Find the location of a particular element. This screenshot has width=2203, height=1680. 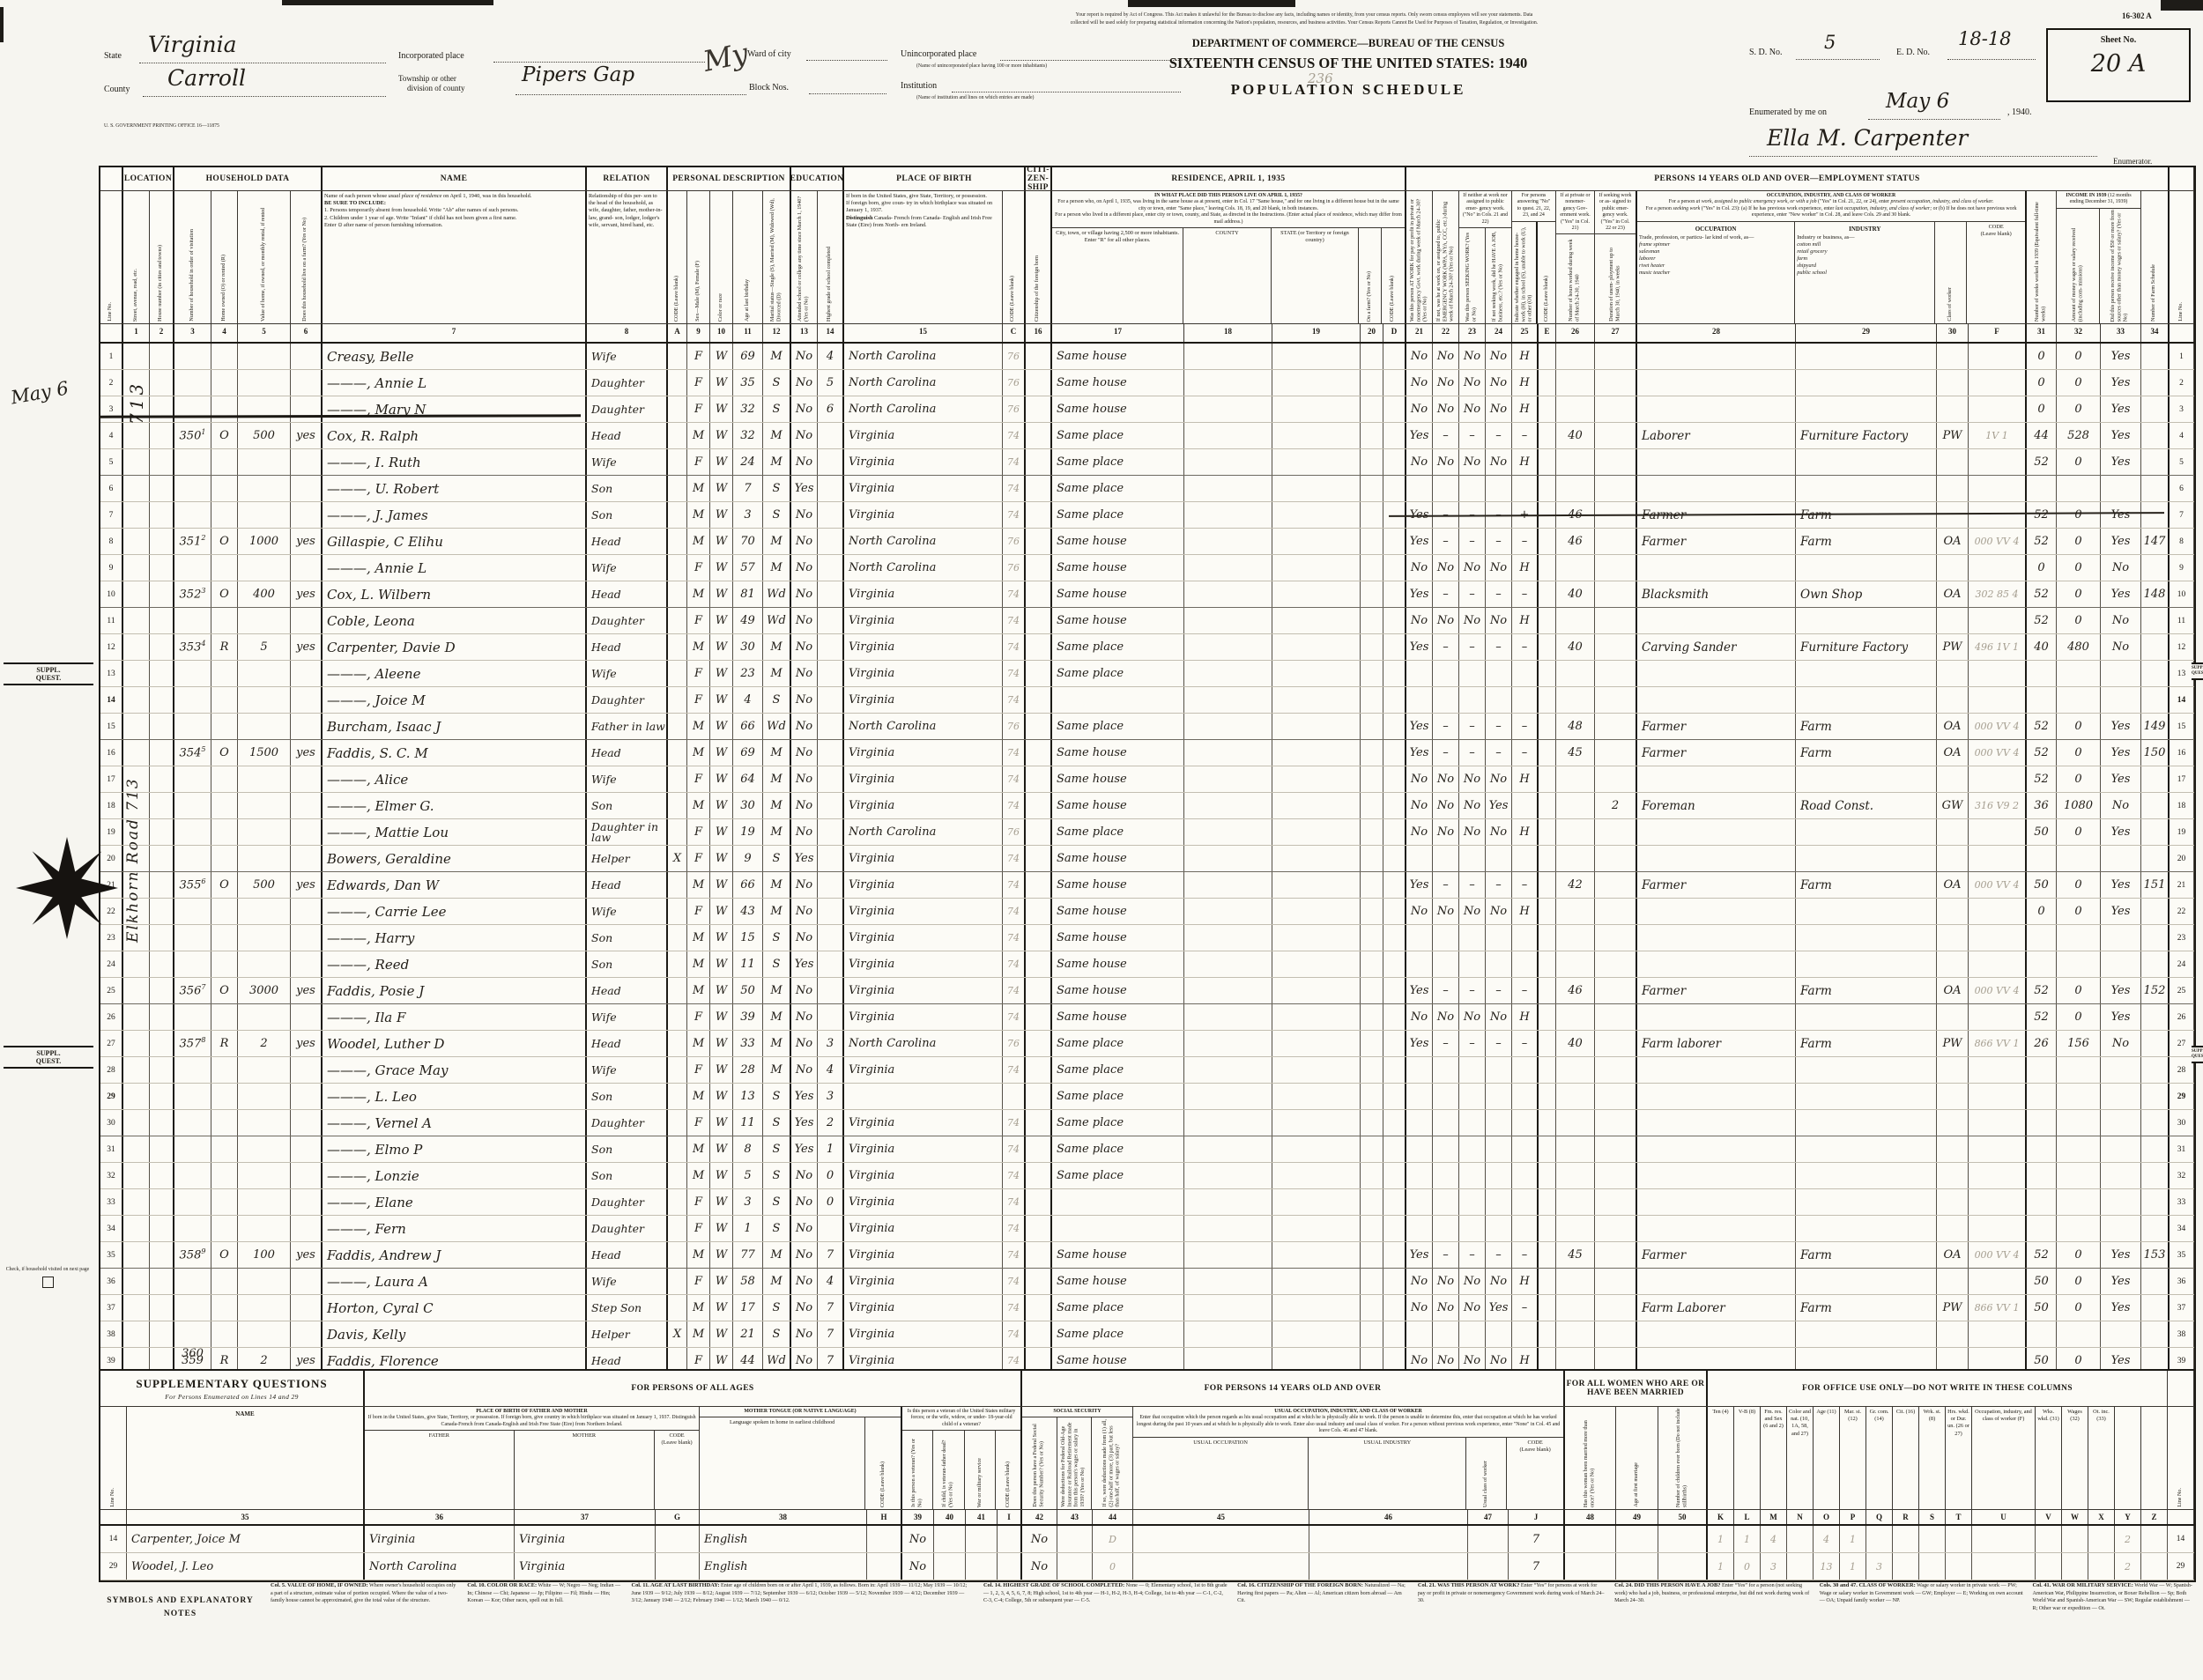

cell-ind: Furniture Factory is located at coordinates (1866, 647).